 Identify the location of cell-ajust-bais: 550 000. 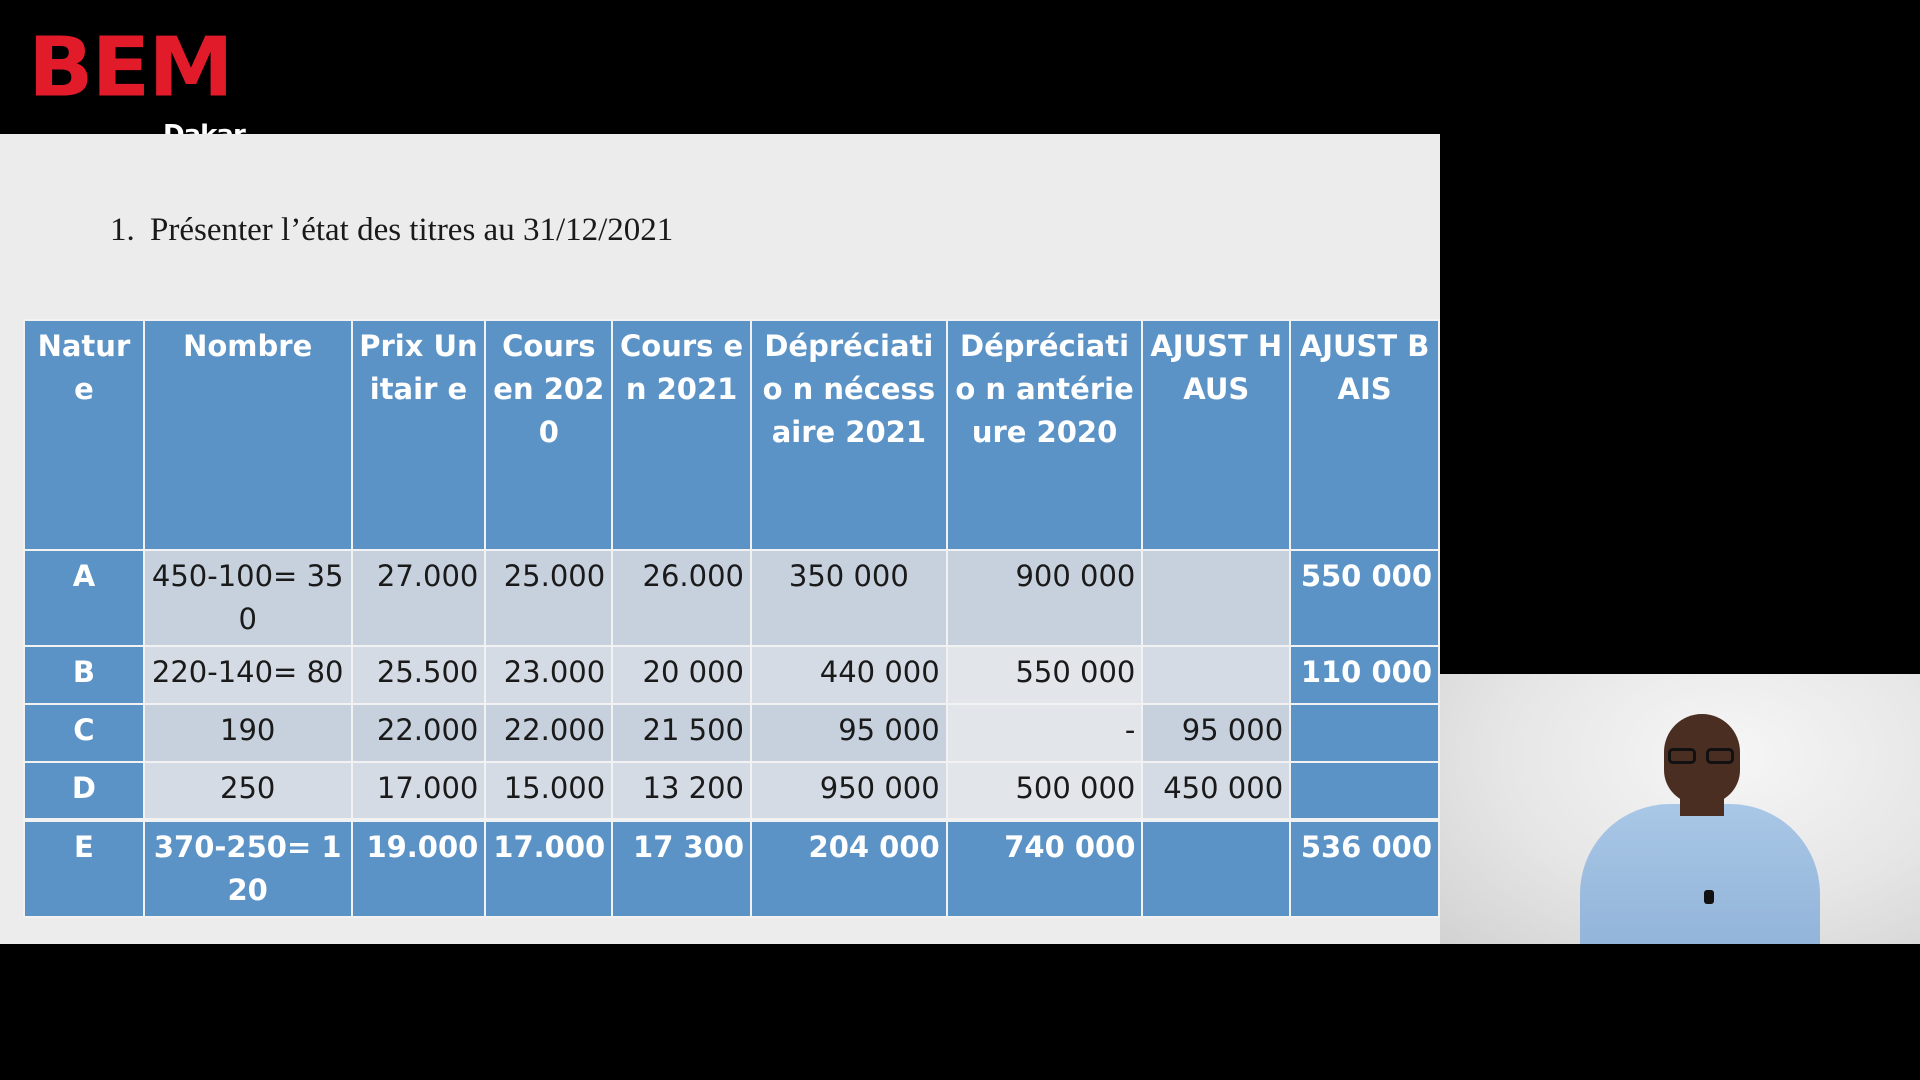
(1364, 598).